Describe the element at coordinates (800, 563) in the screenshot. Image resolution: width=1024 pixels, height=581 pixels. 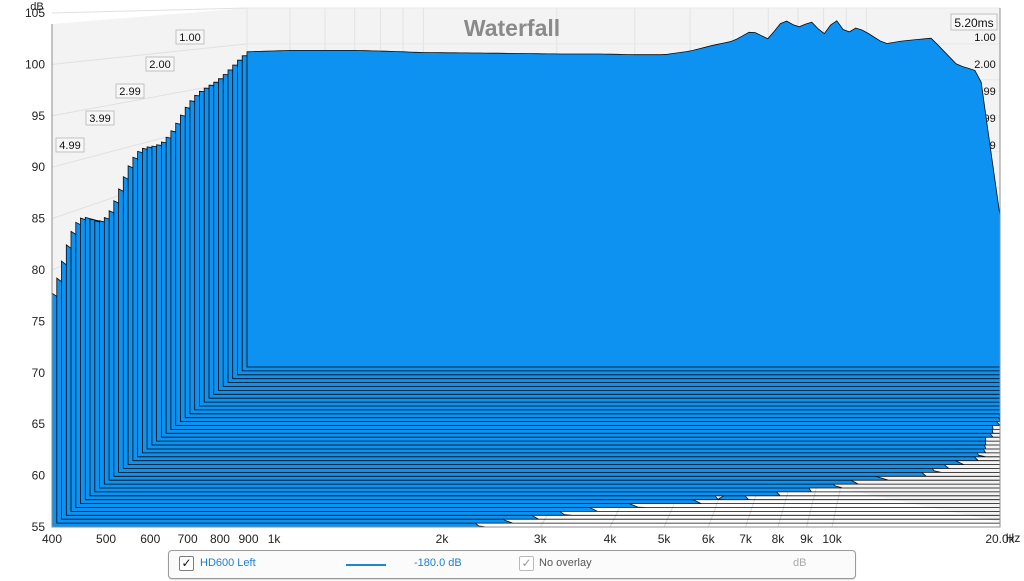
I see `overlay-unit-label: dB` at that location.